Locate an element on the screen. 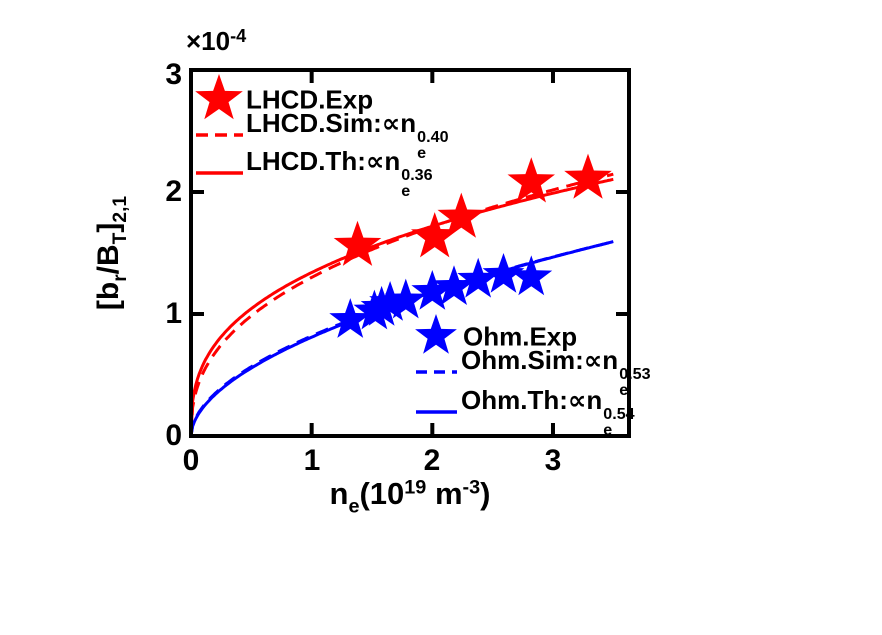  xlabel-part: m is located at coordinates (444, 493).